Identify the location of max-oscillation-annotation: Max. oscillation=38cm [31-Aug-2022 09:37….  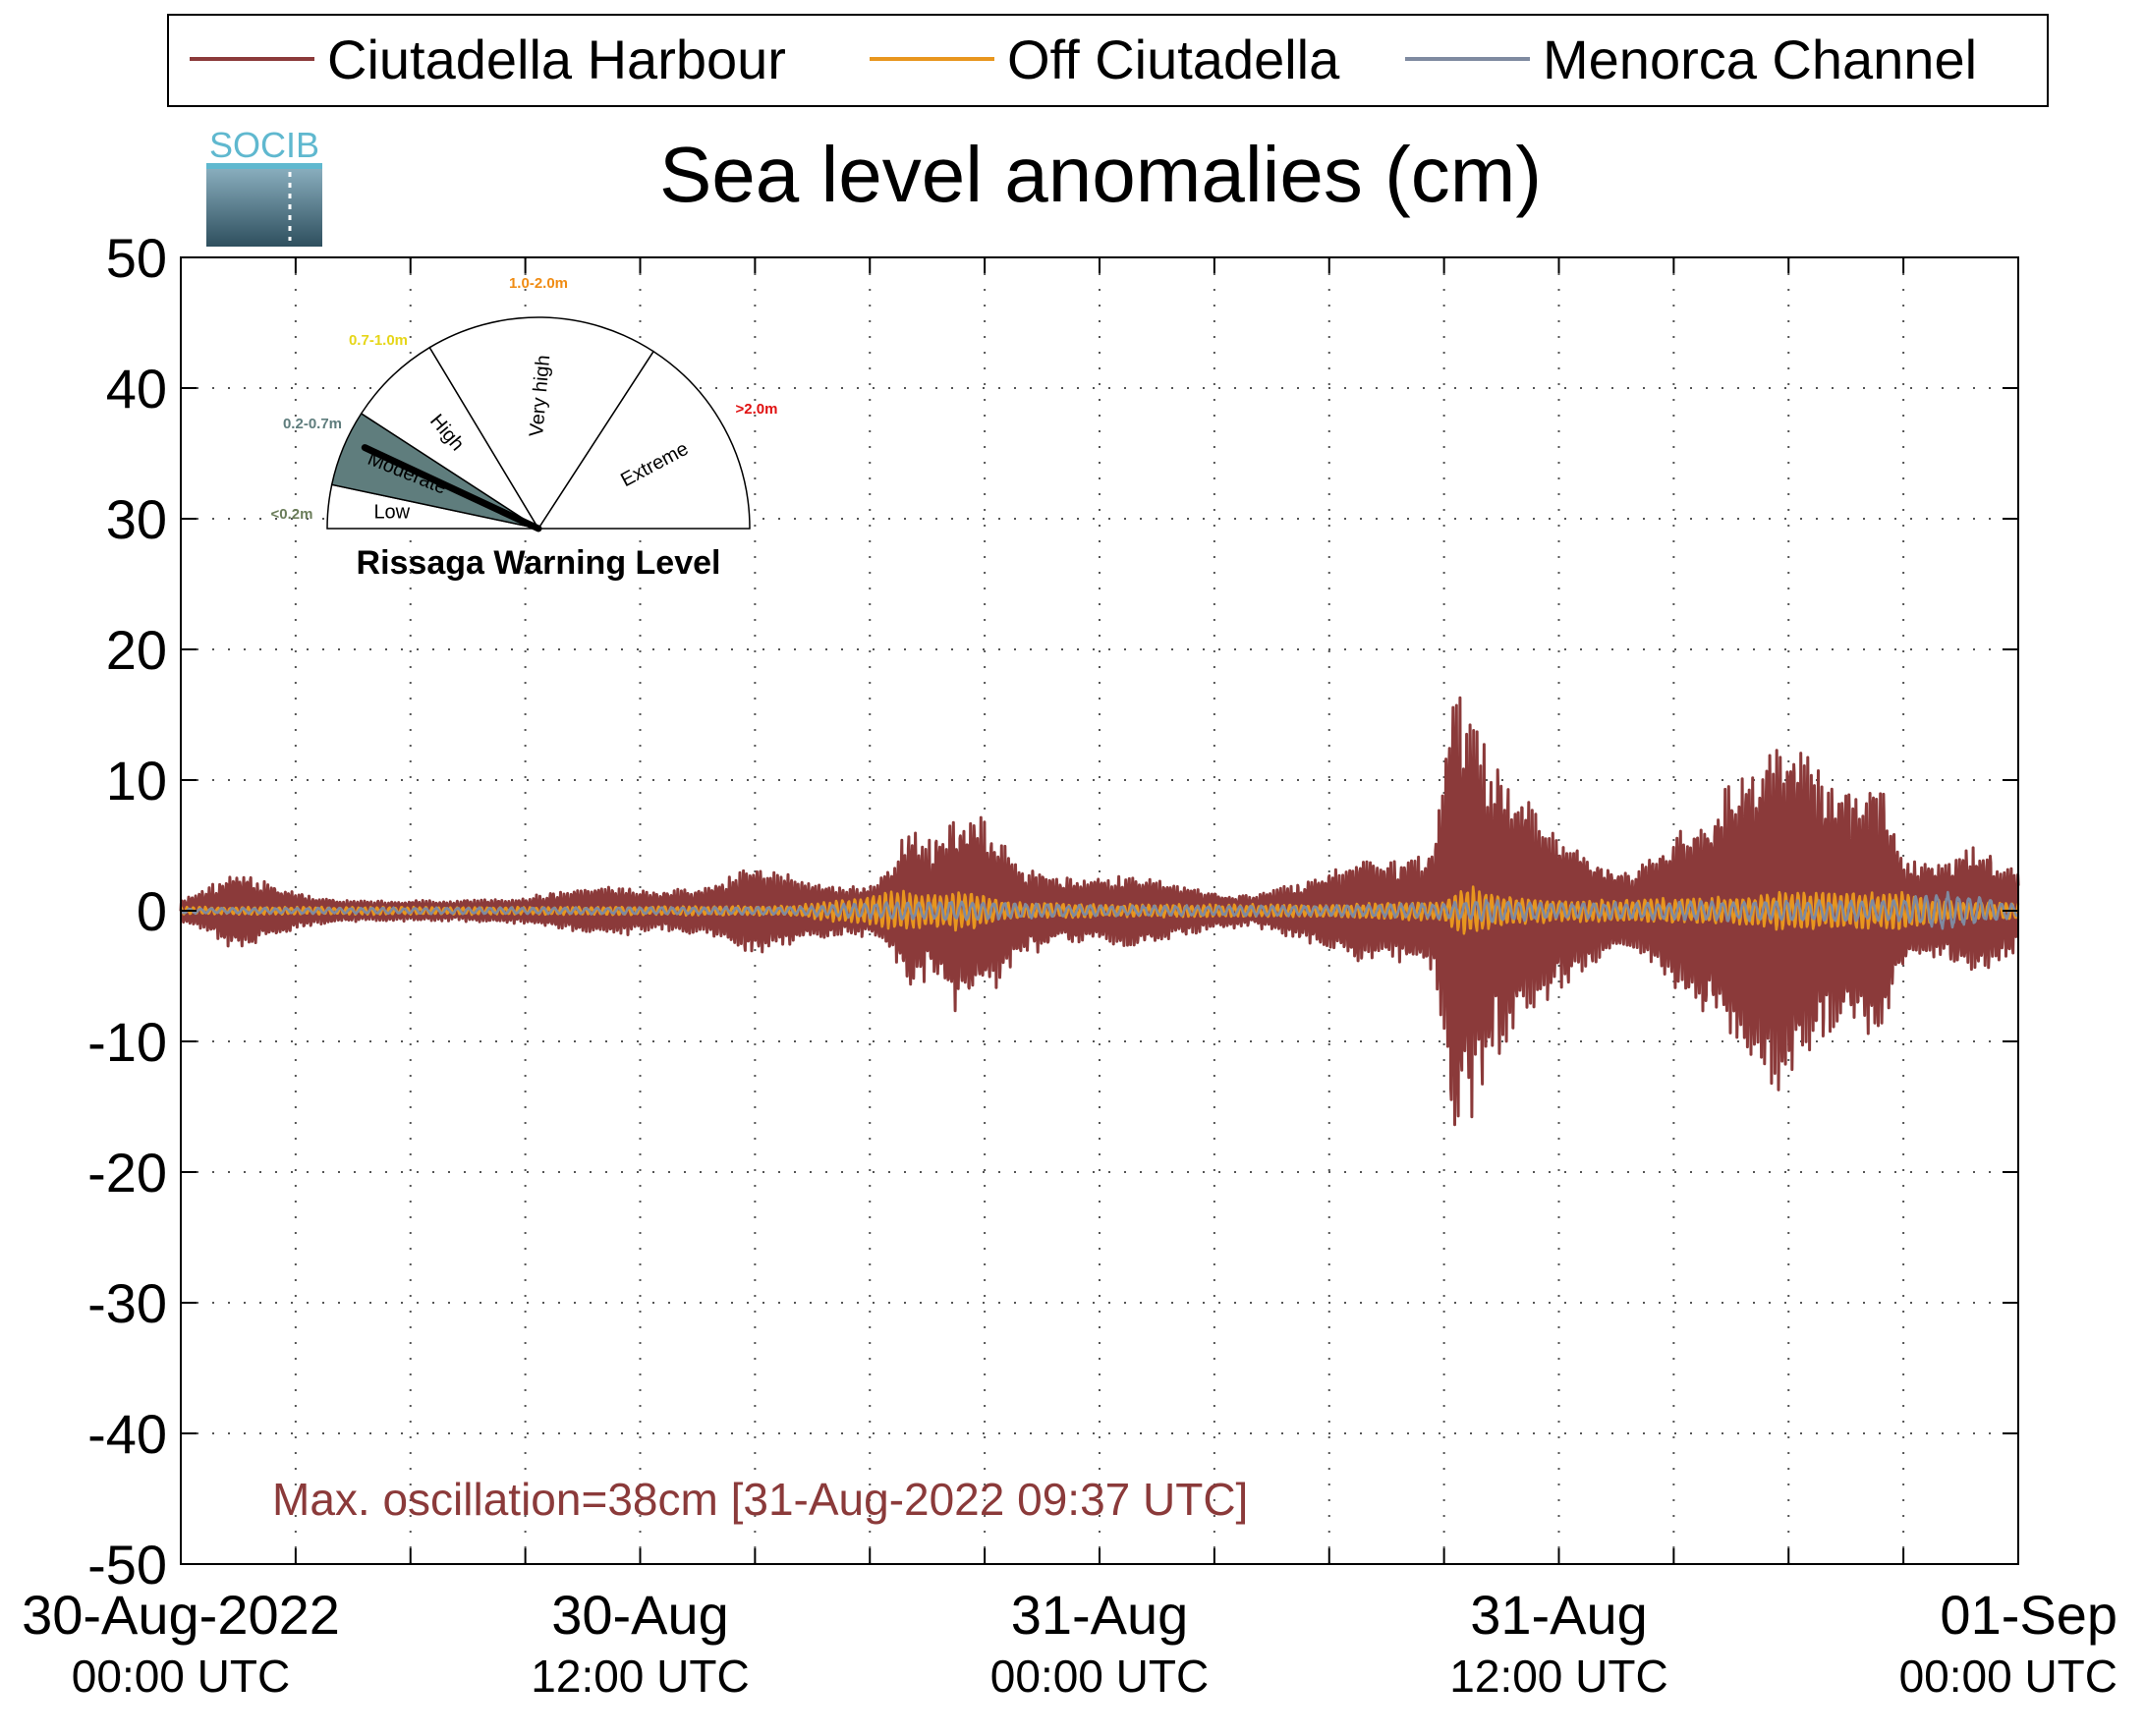
(760, 1499).